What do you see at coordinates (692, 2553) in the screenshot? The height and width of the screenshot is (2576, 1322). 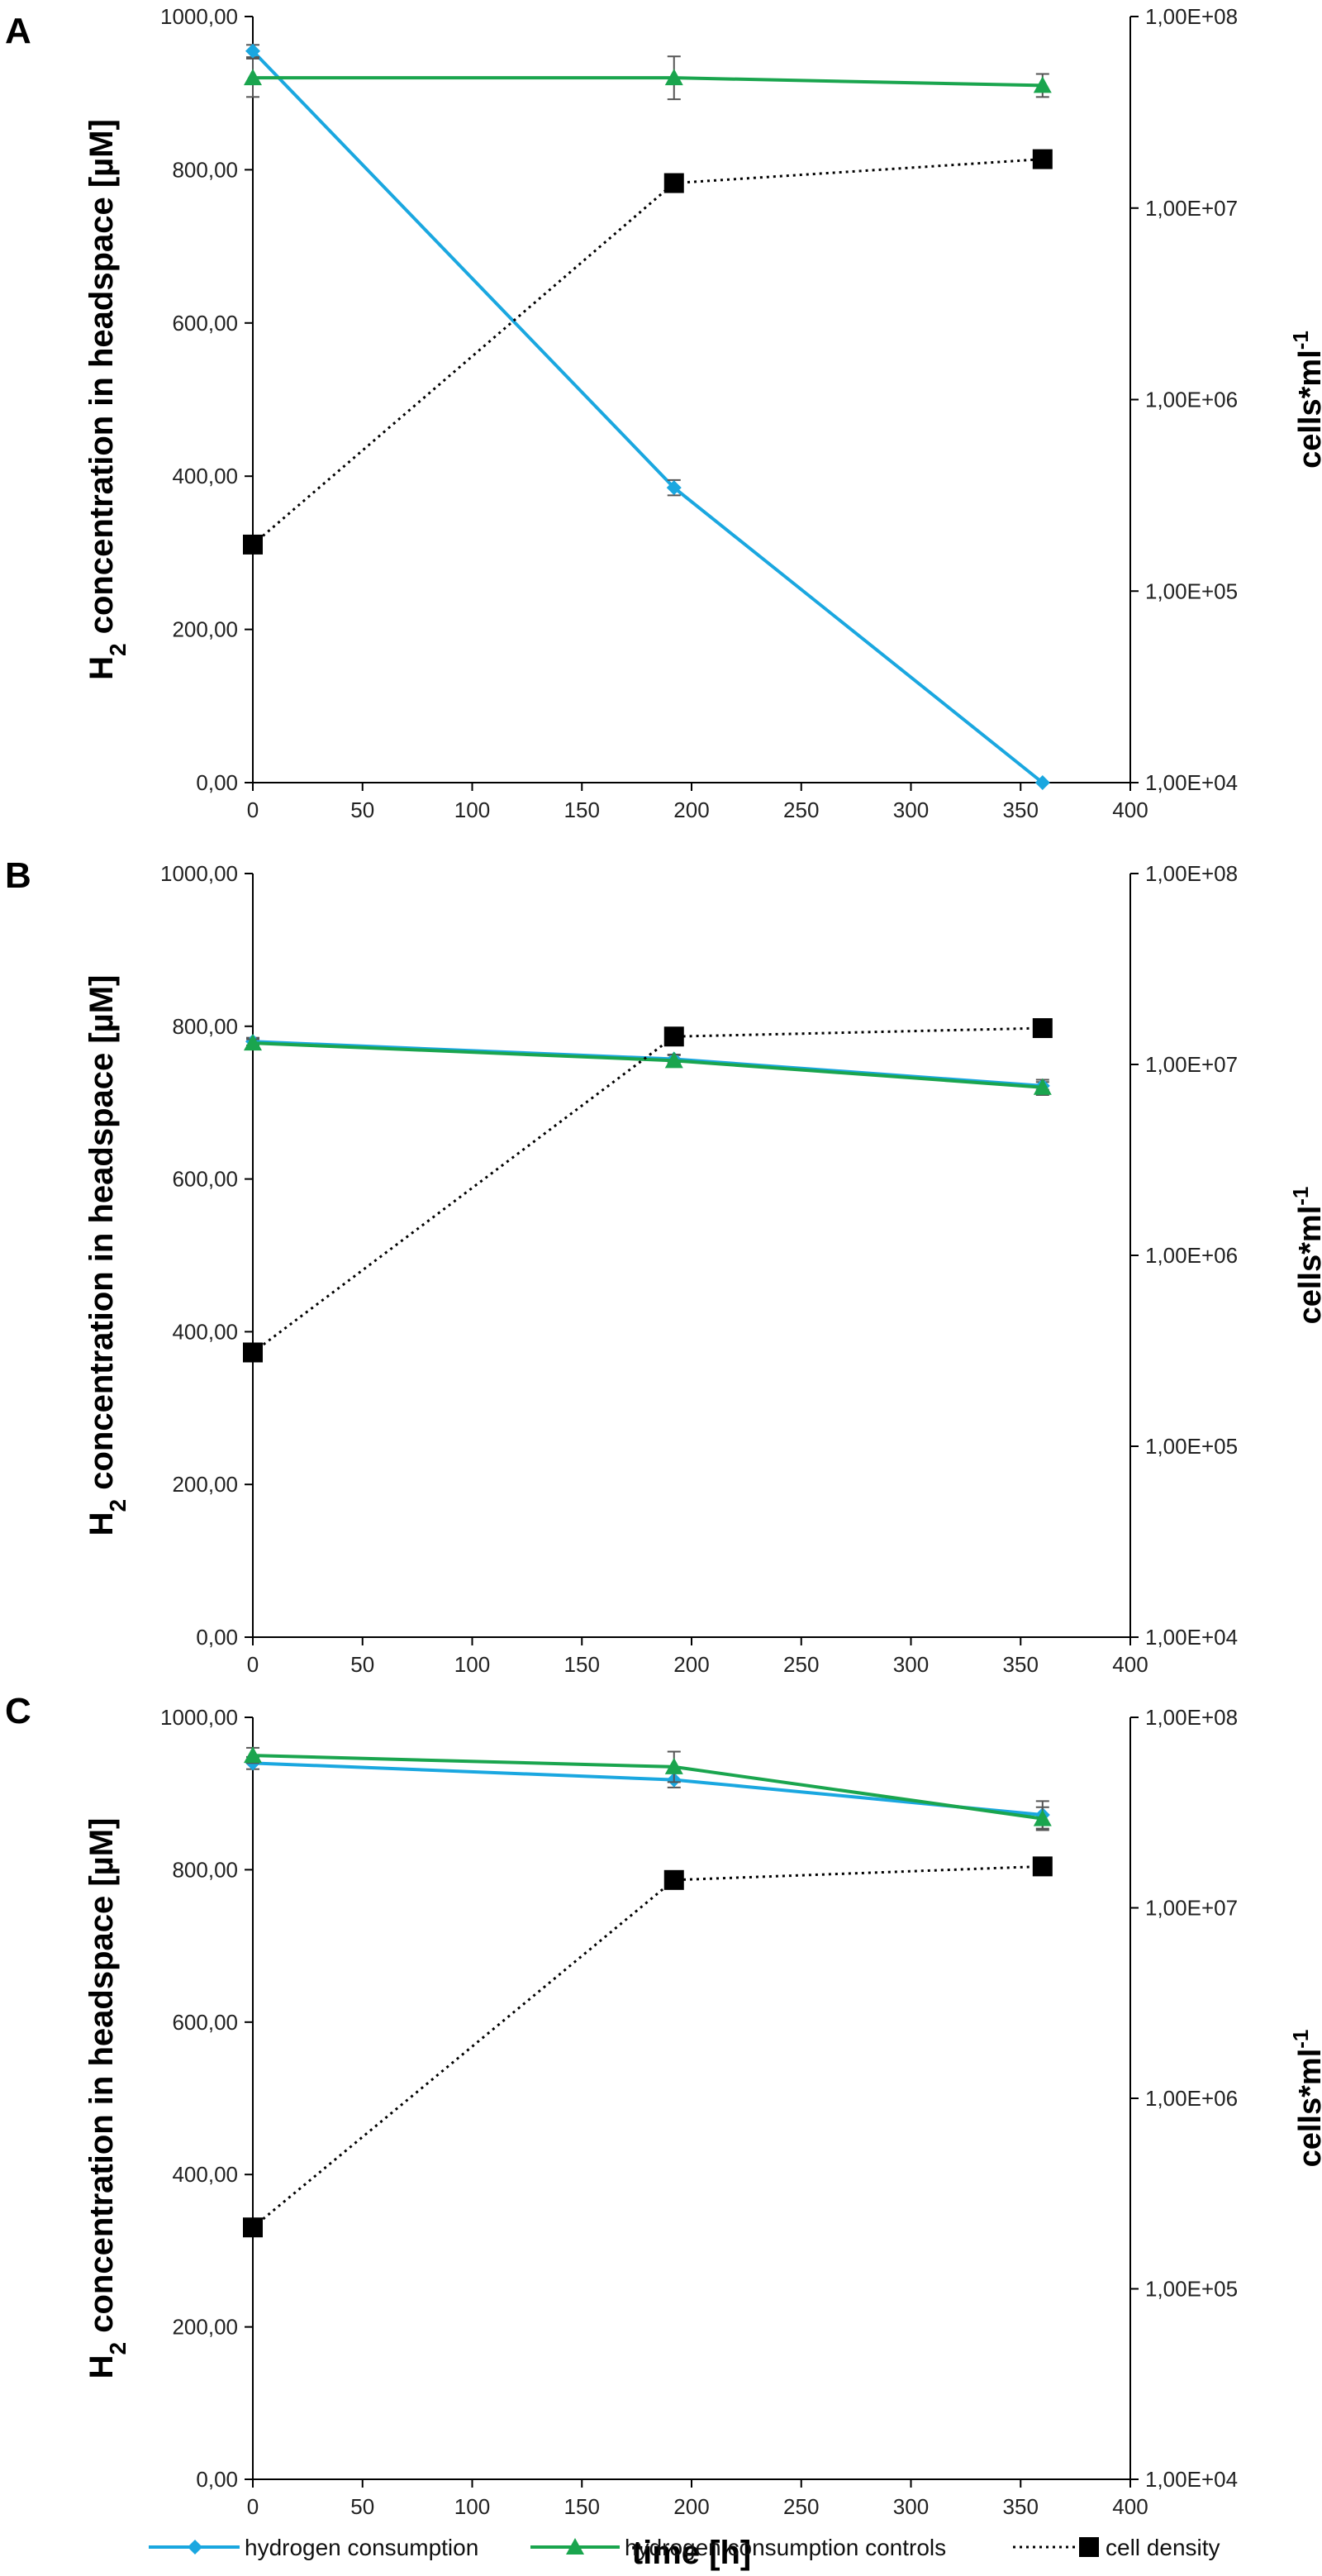 I see `x-axis-title: time [h]` at bounding box center [692, 2553].